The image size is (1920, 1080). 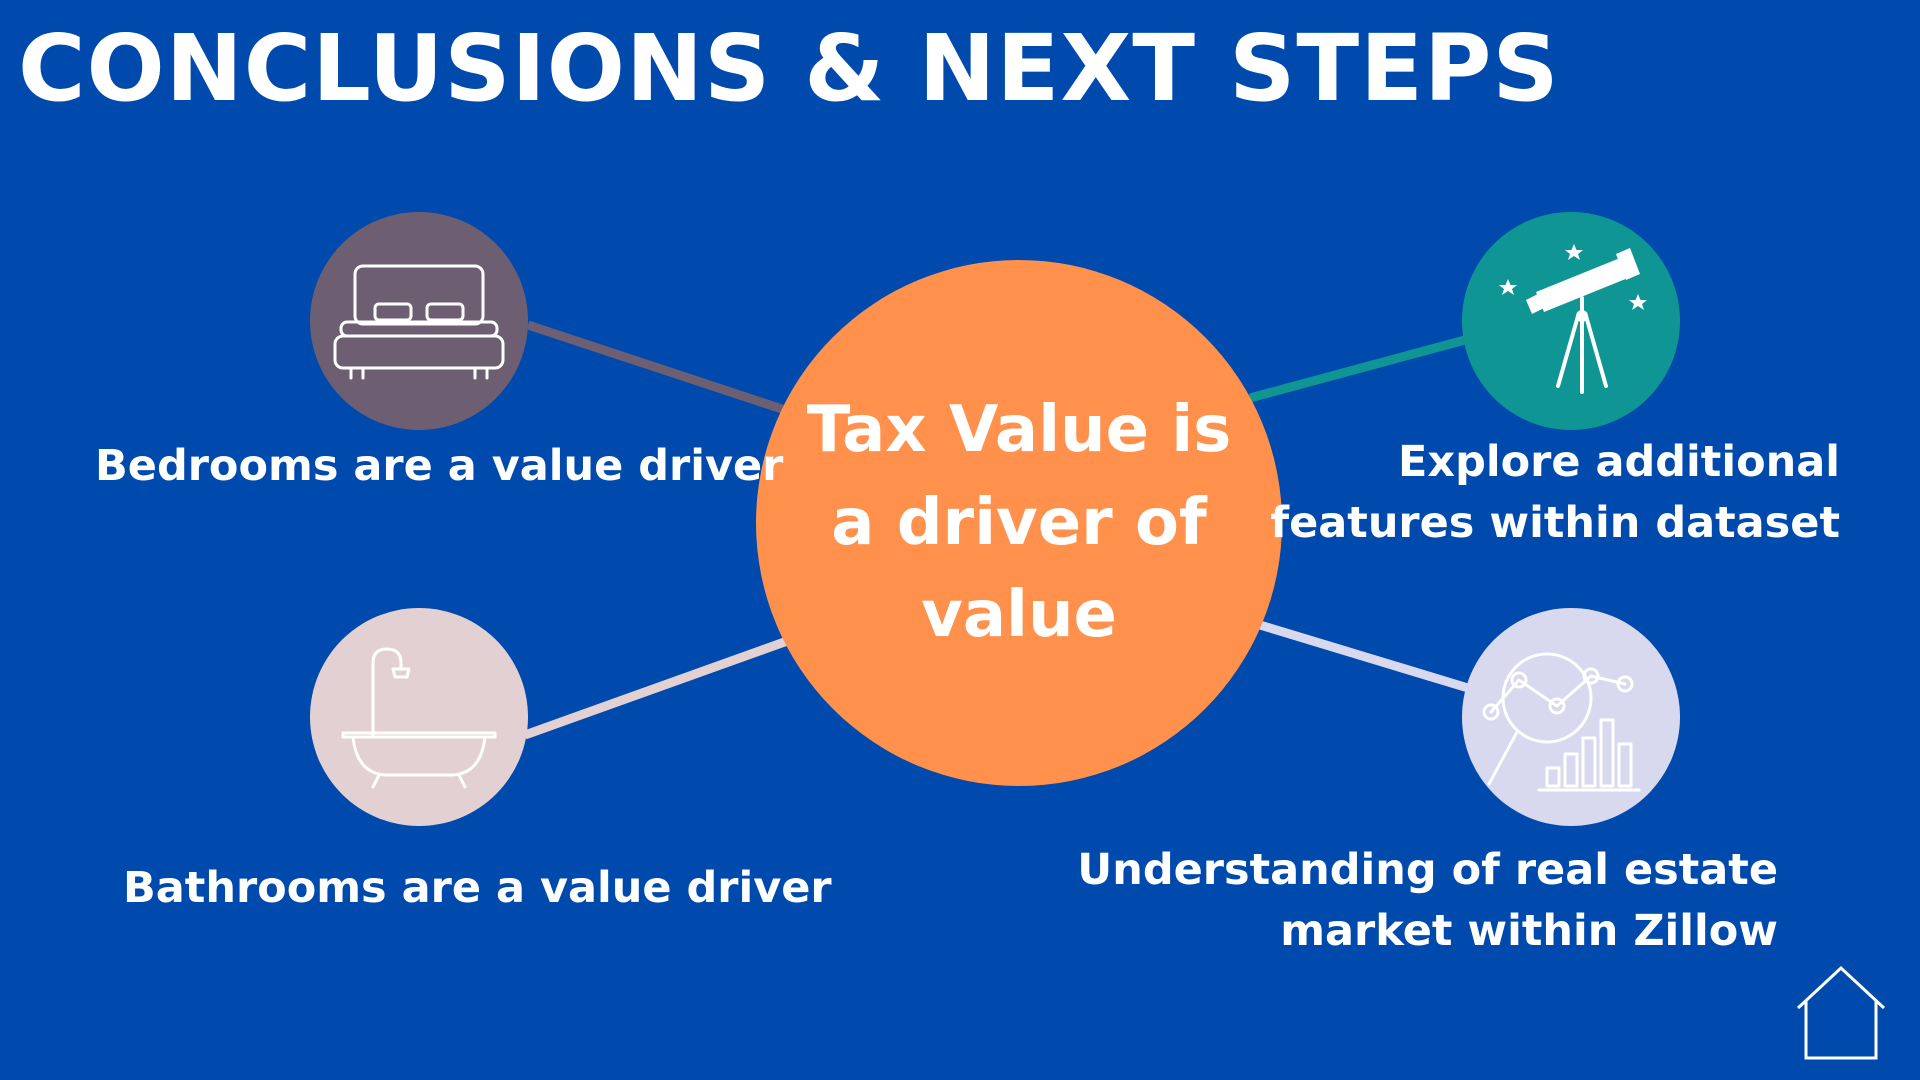 What do you see at coordinates (439, 466) in the screenshot?
I see `bedrooms-label: Bedrooms are a value driver` at bounding box center [439, 466].